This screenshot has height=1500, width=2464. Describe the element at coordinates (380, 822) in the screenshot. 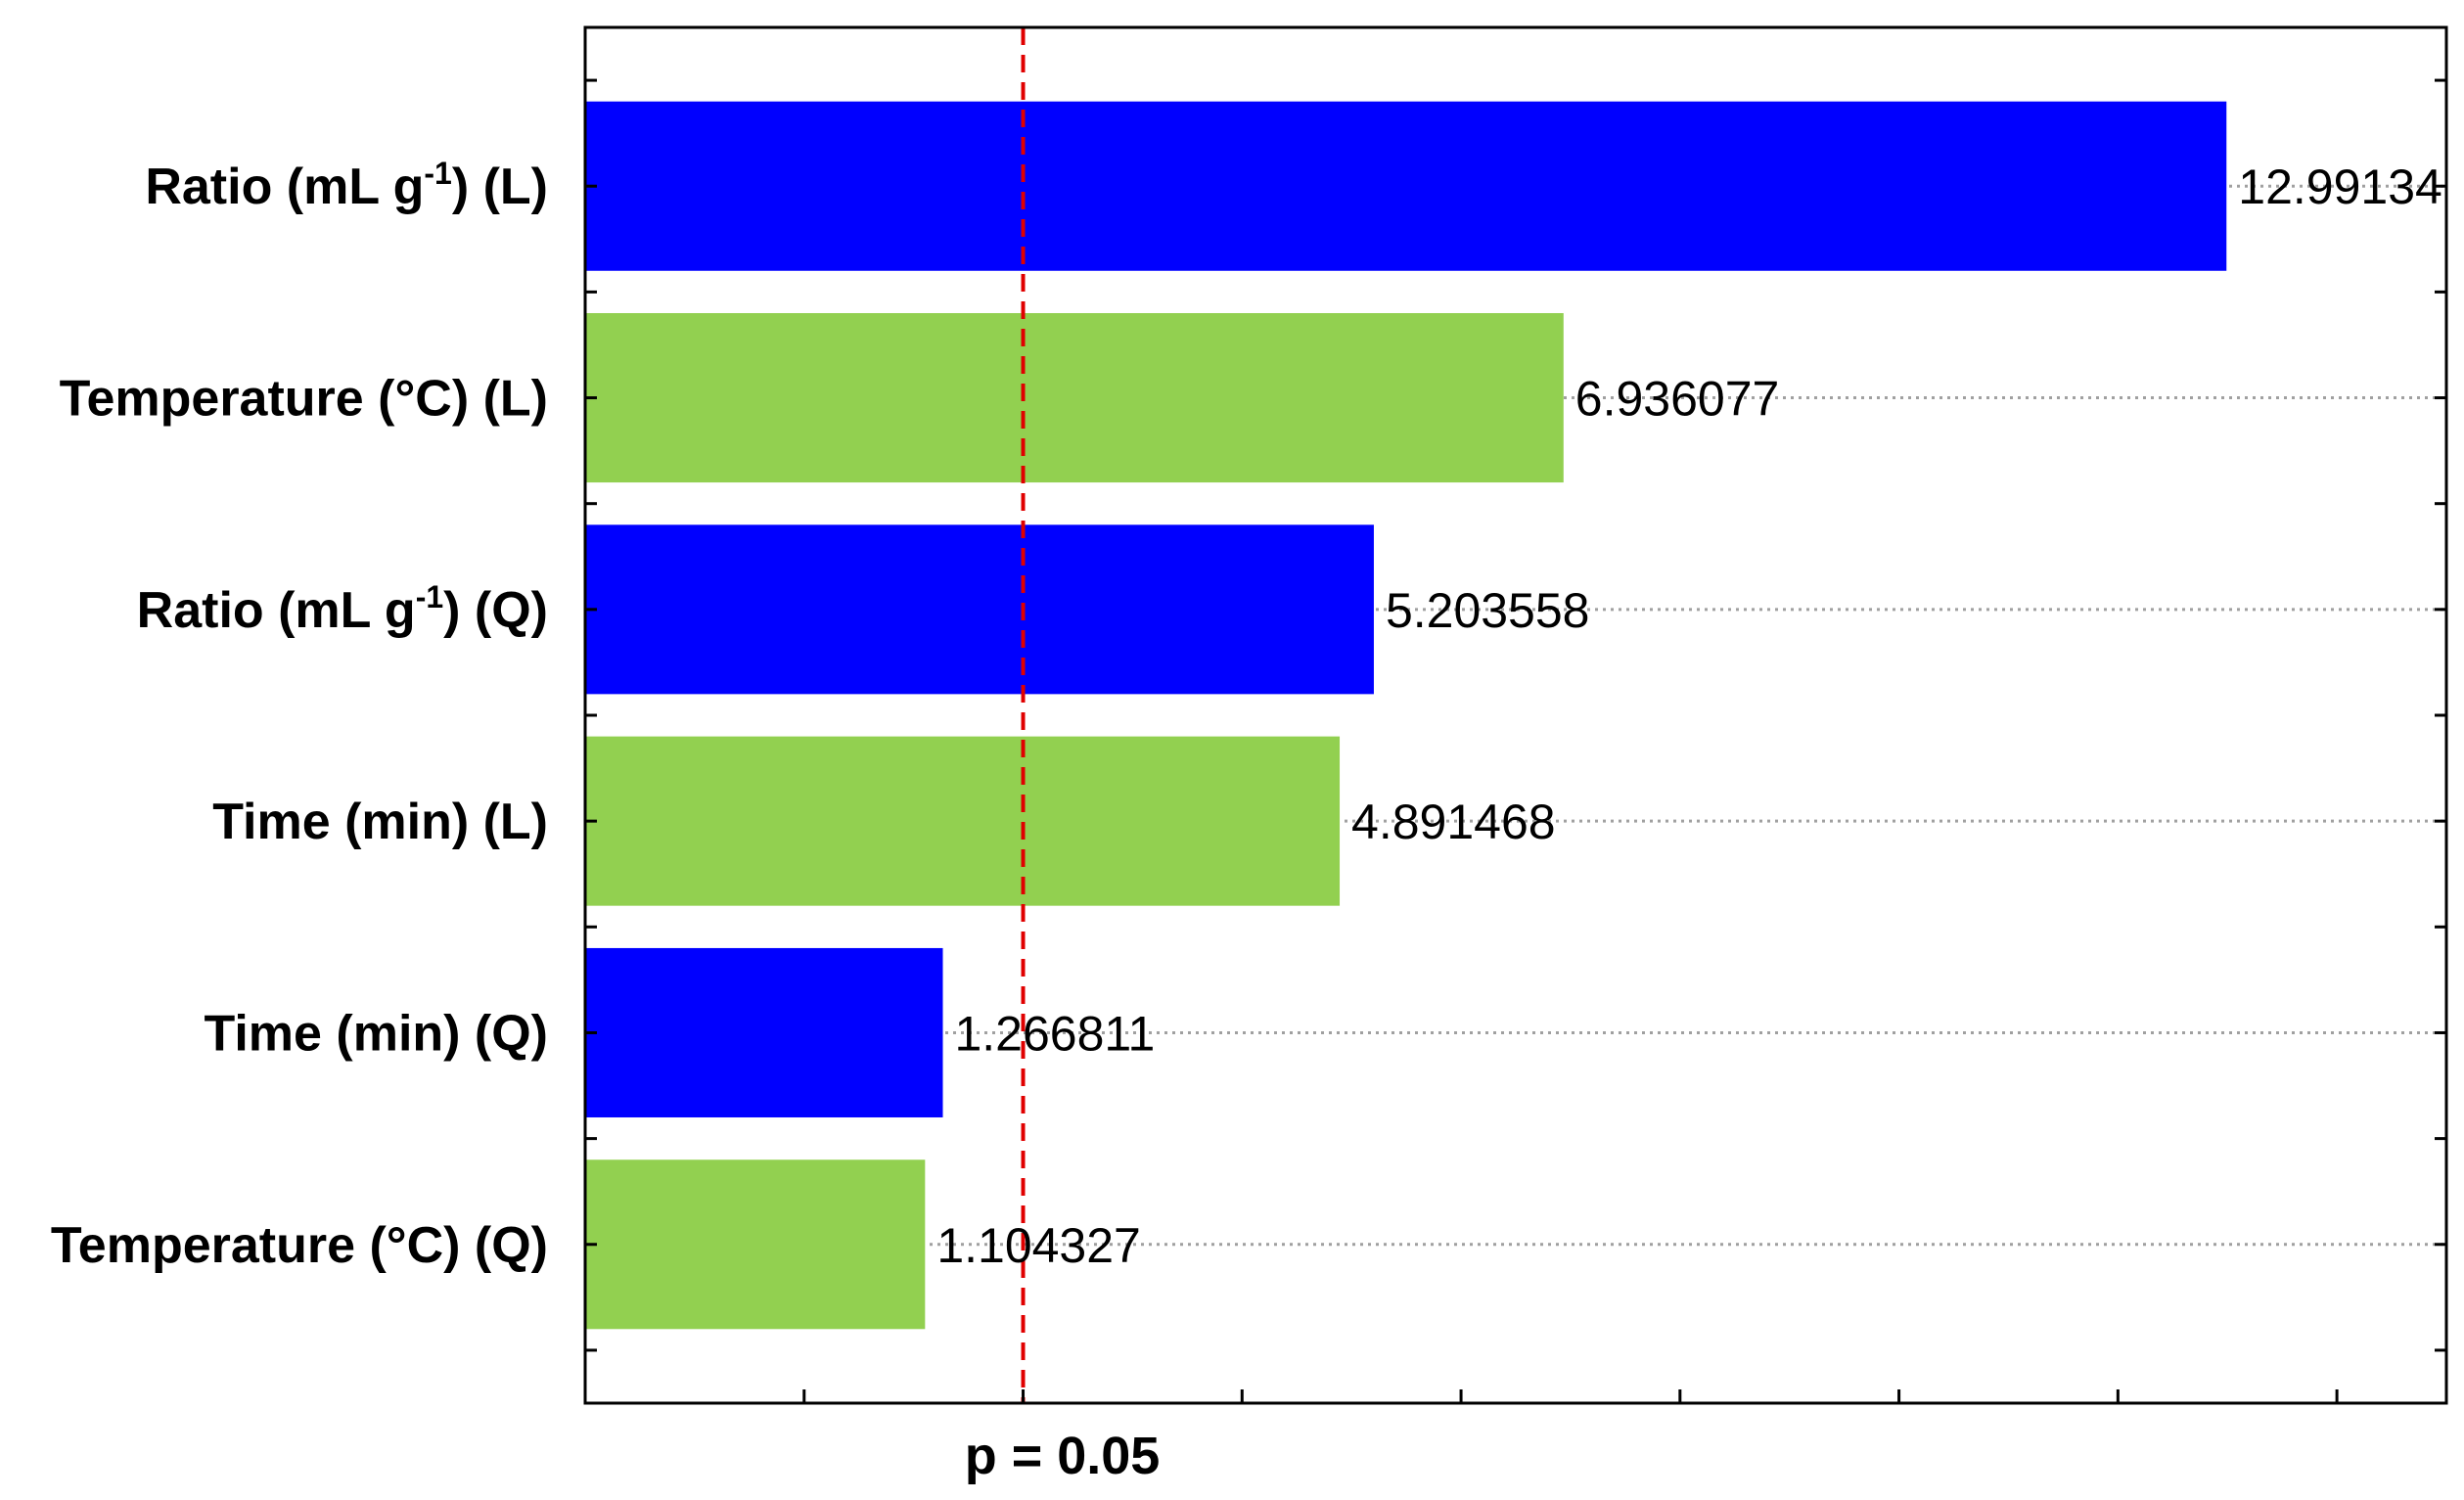

I see `category-label: Time (min) (L)` at that location.